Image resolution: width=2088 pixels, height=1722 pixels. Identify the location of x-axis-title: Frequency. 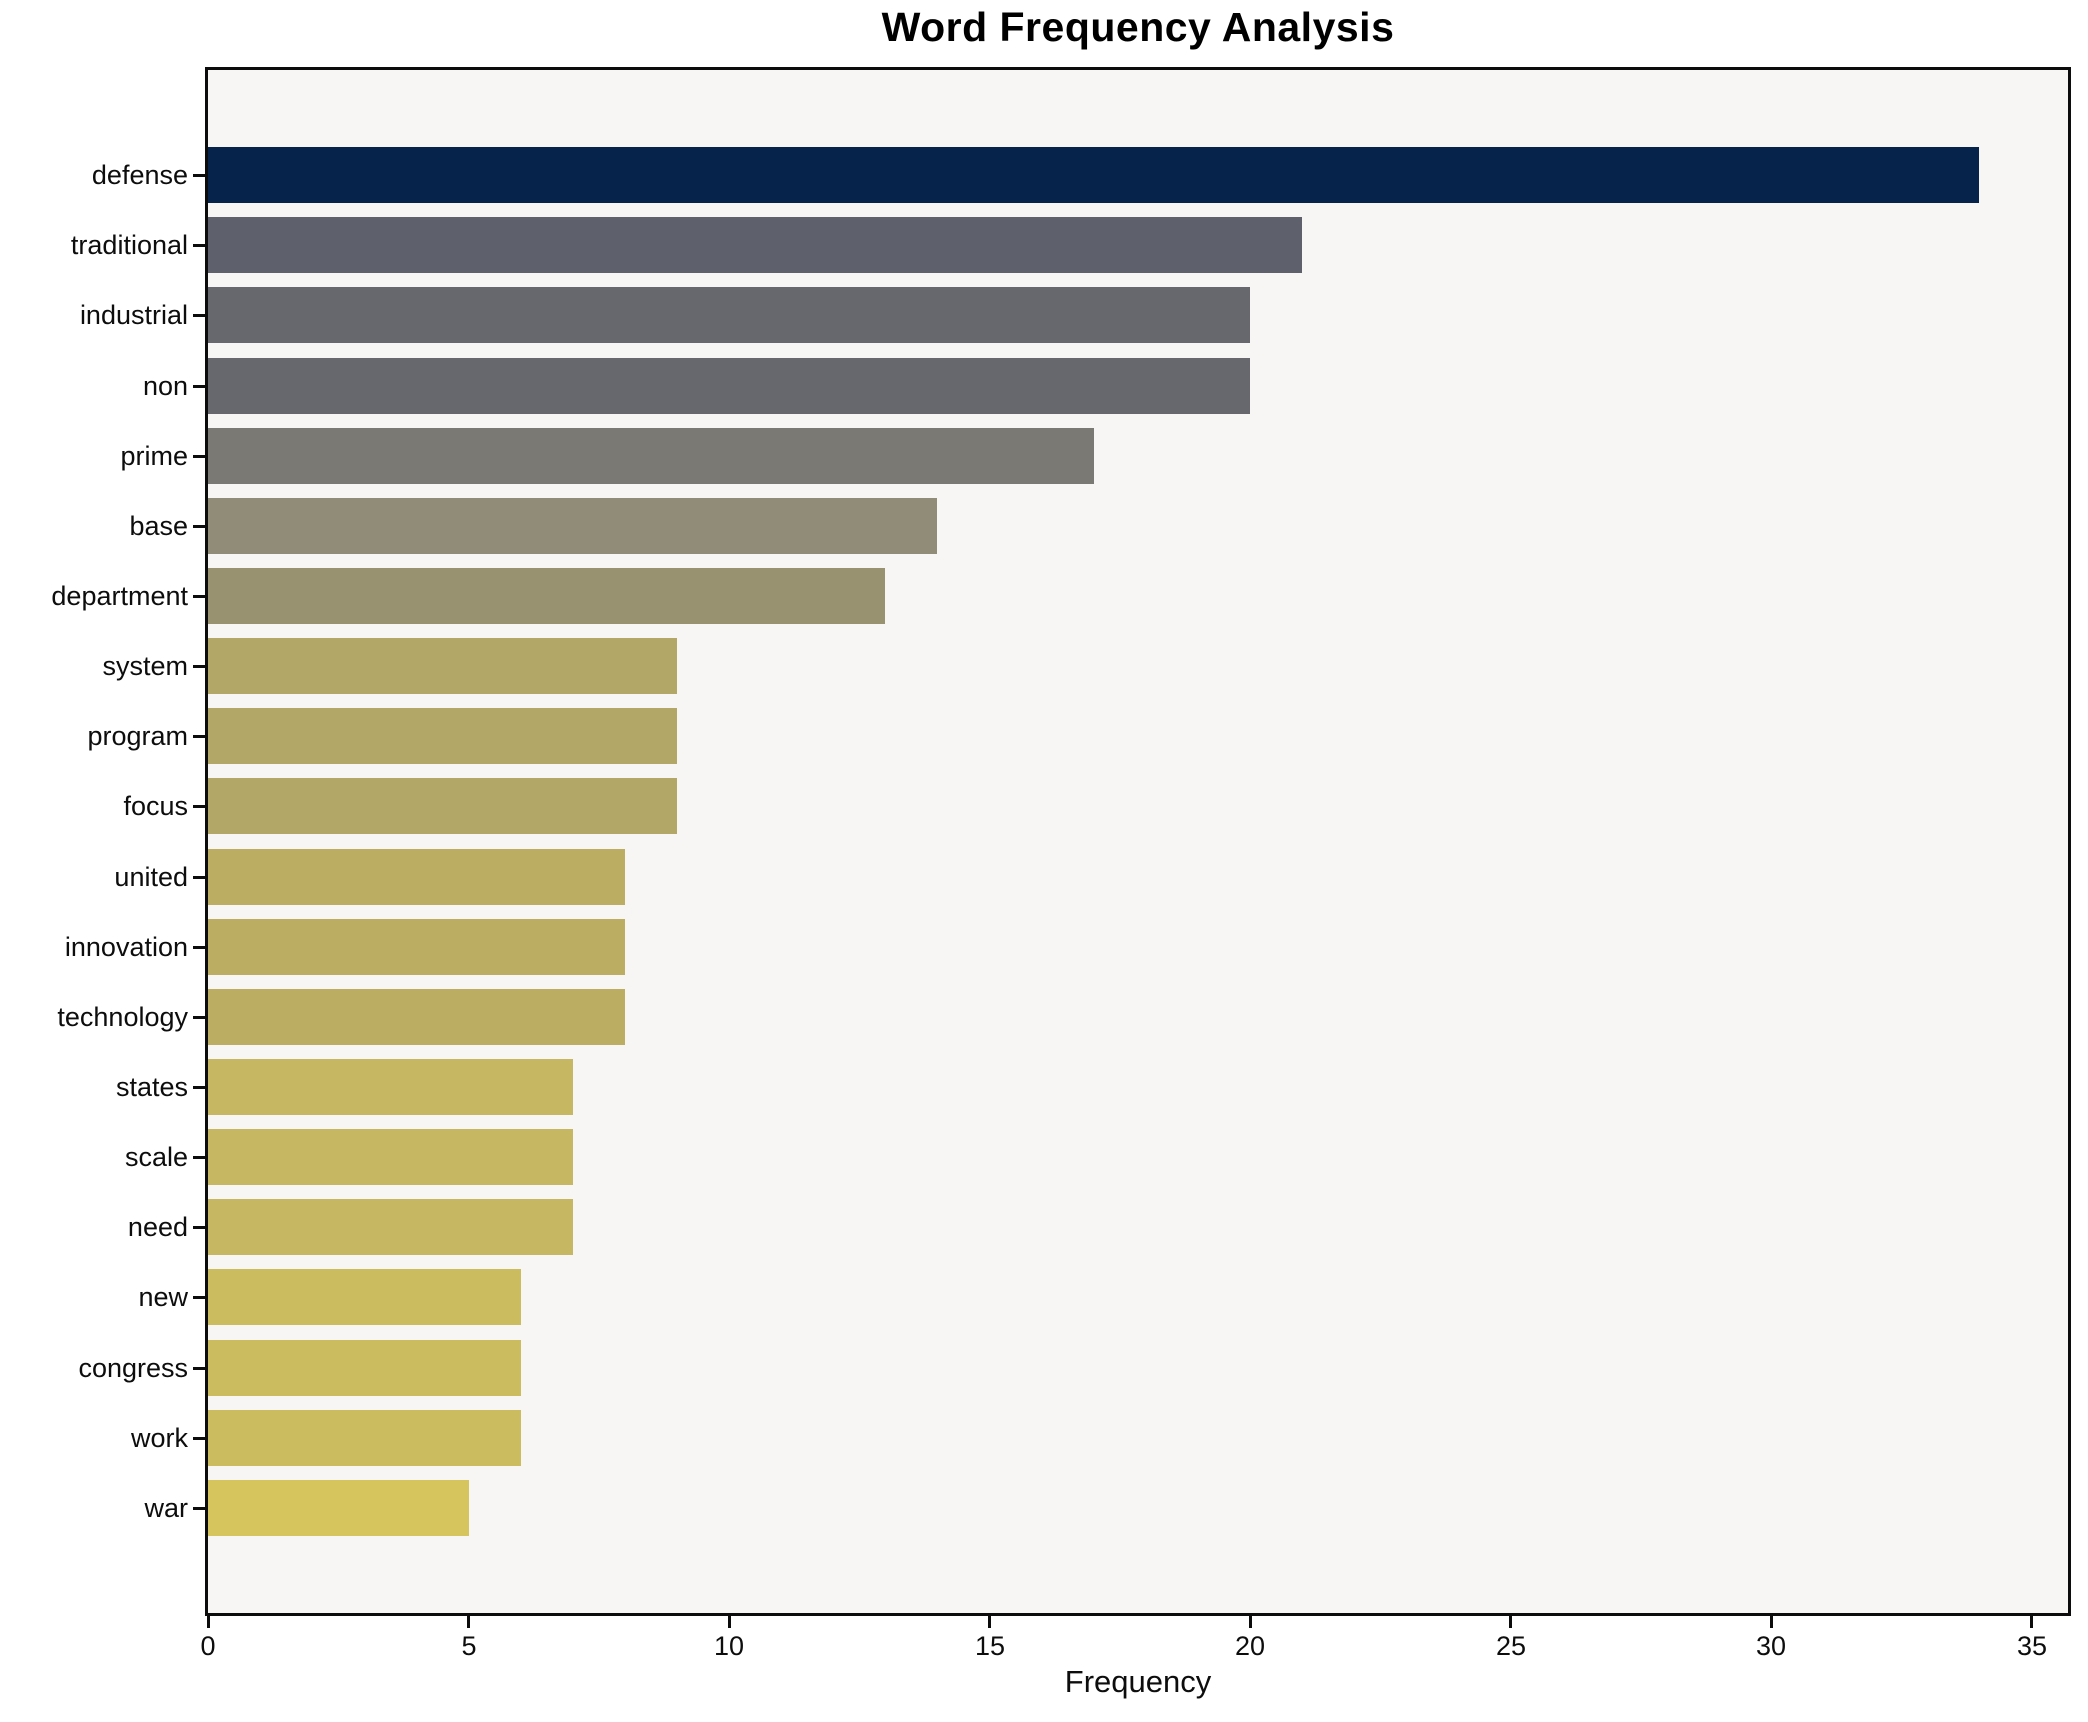
(1138, 1681).